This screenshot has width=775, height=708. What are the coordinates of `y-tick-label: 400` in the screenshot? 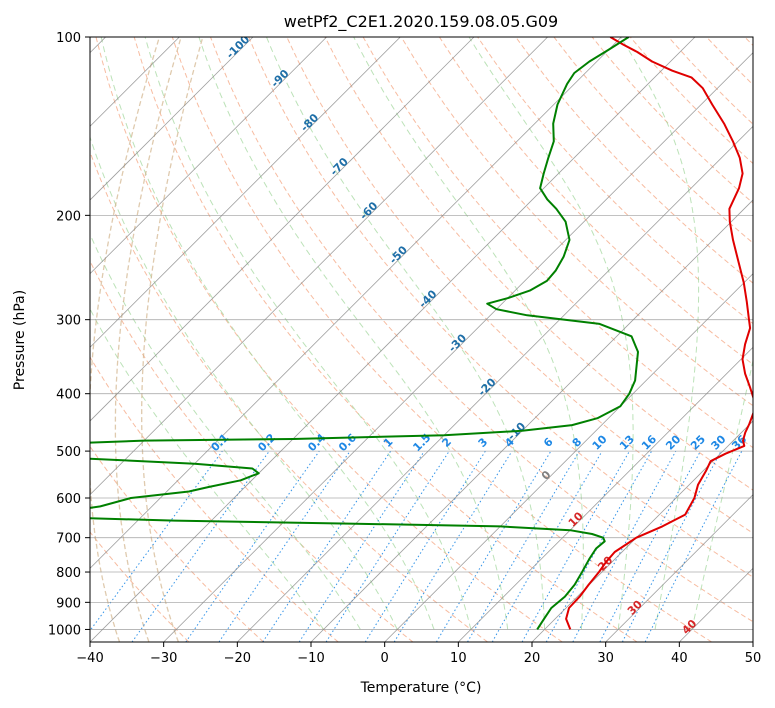 It's located at (68, 395).